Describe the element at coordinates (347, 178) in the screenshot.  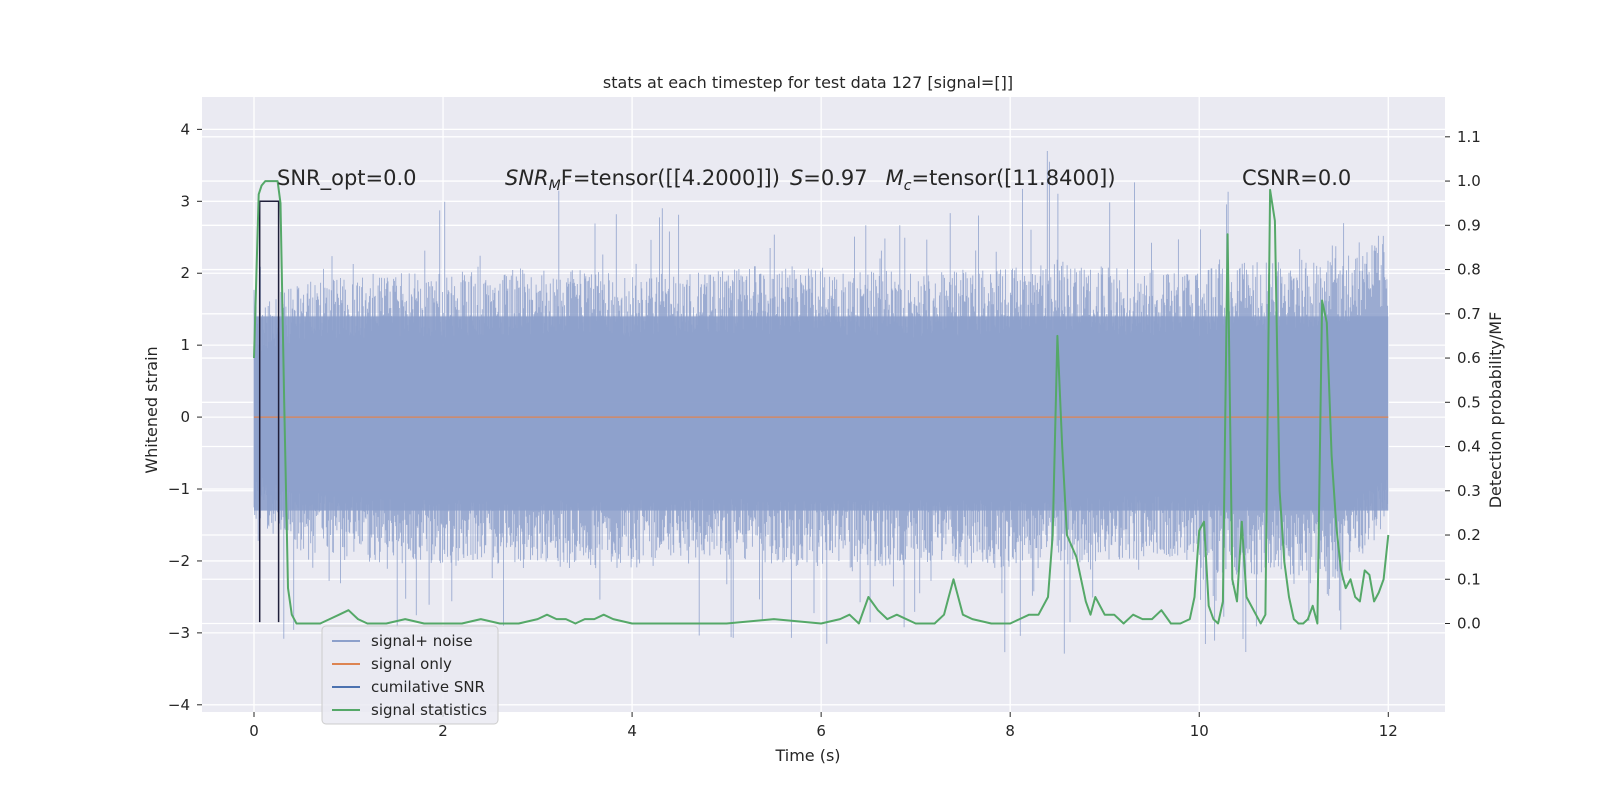
I see `annotation-snr-opt: SNR_opt=0.0` at that location.